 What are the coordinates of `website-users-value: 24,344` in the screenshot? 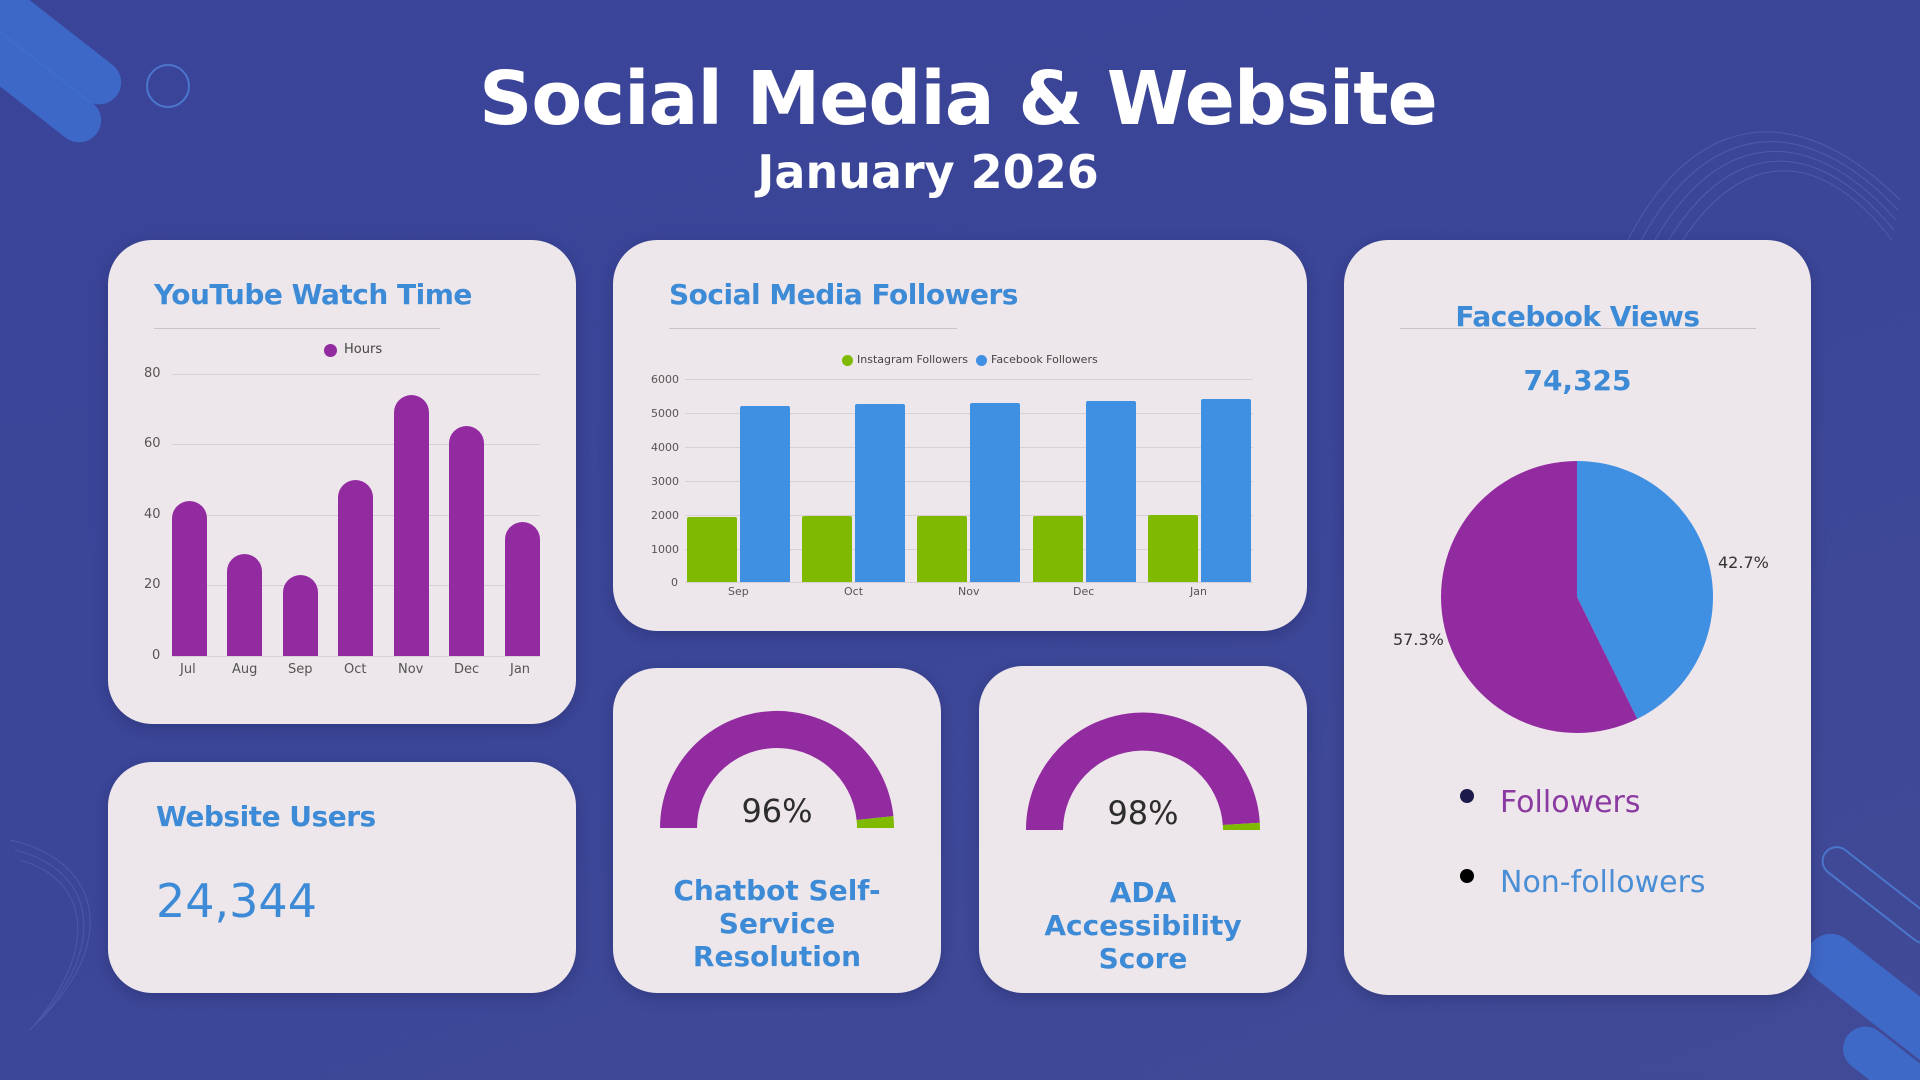 It's located at (236, 901).